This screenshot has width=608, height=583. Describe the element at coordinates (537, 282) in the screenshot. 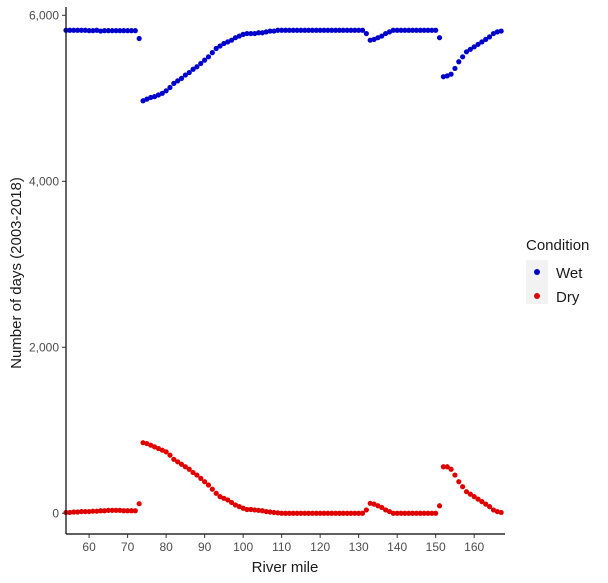

I see `legend-key-background` at that location.